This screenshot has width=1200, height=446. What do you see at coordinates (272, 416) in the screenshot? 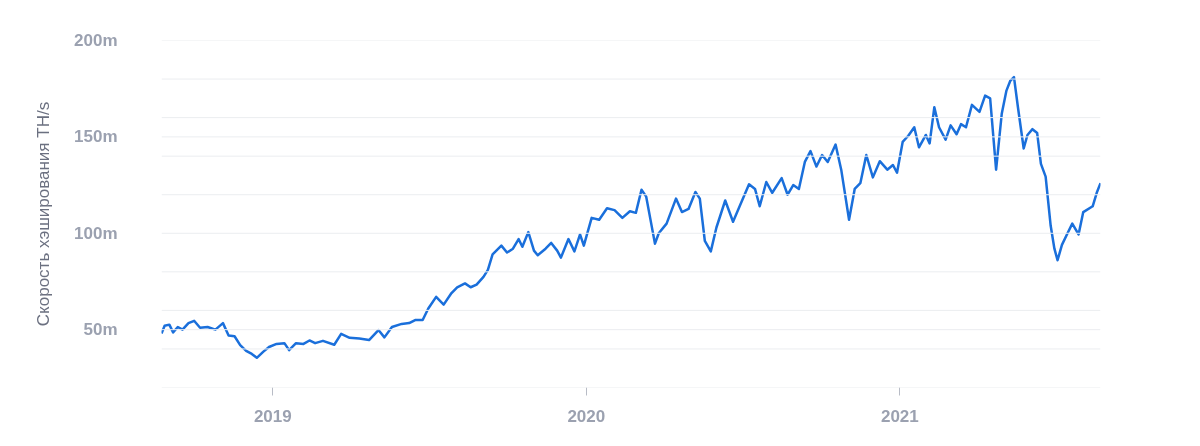
I see `x-tick-label: 2019` at bounding box center [272, 416].